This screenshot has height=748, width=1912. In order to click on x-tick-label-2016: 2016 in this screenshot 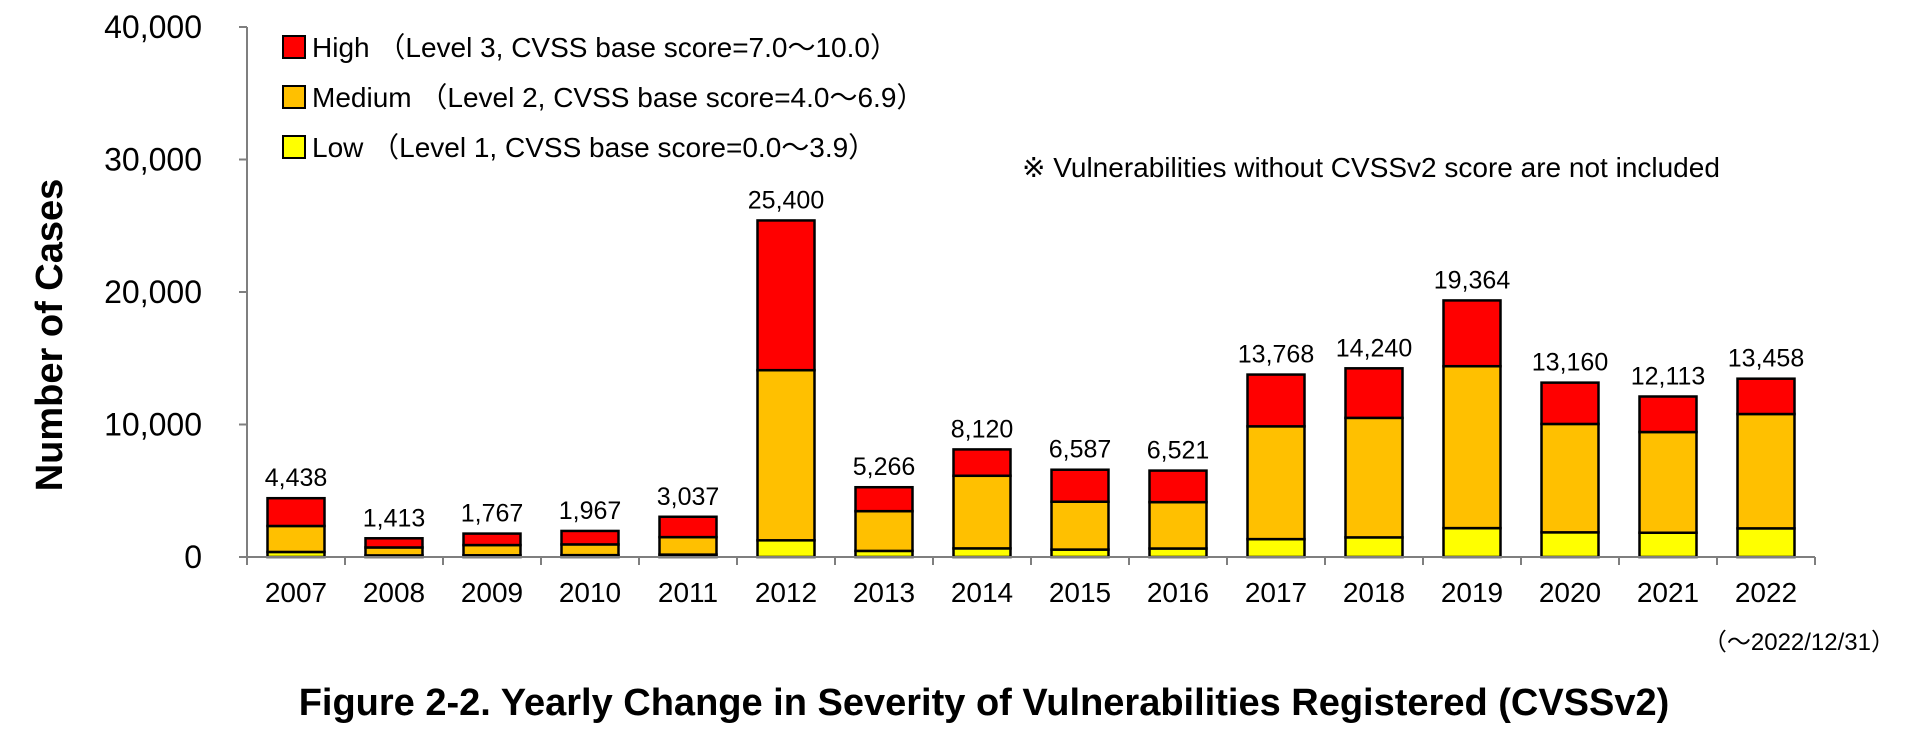, I will do `click(1178, 592)`.